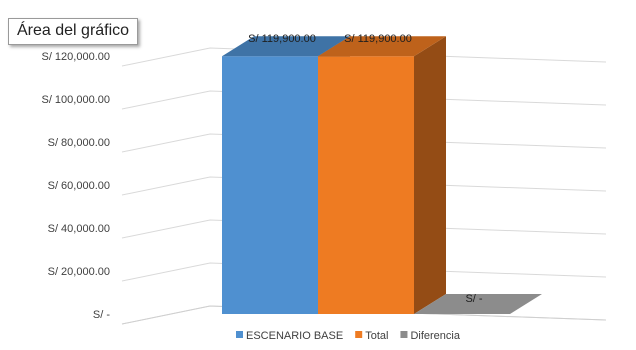 The height and width of the screenshot is (350, 636). What do you see at coordinates (348, 336) in the screenshot?
I see `legend: ESCENARIO BASE Total Diferencia` at bounding box center [348, 336].